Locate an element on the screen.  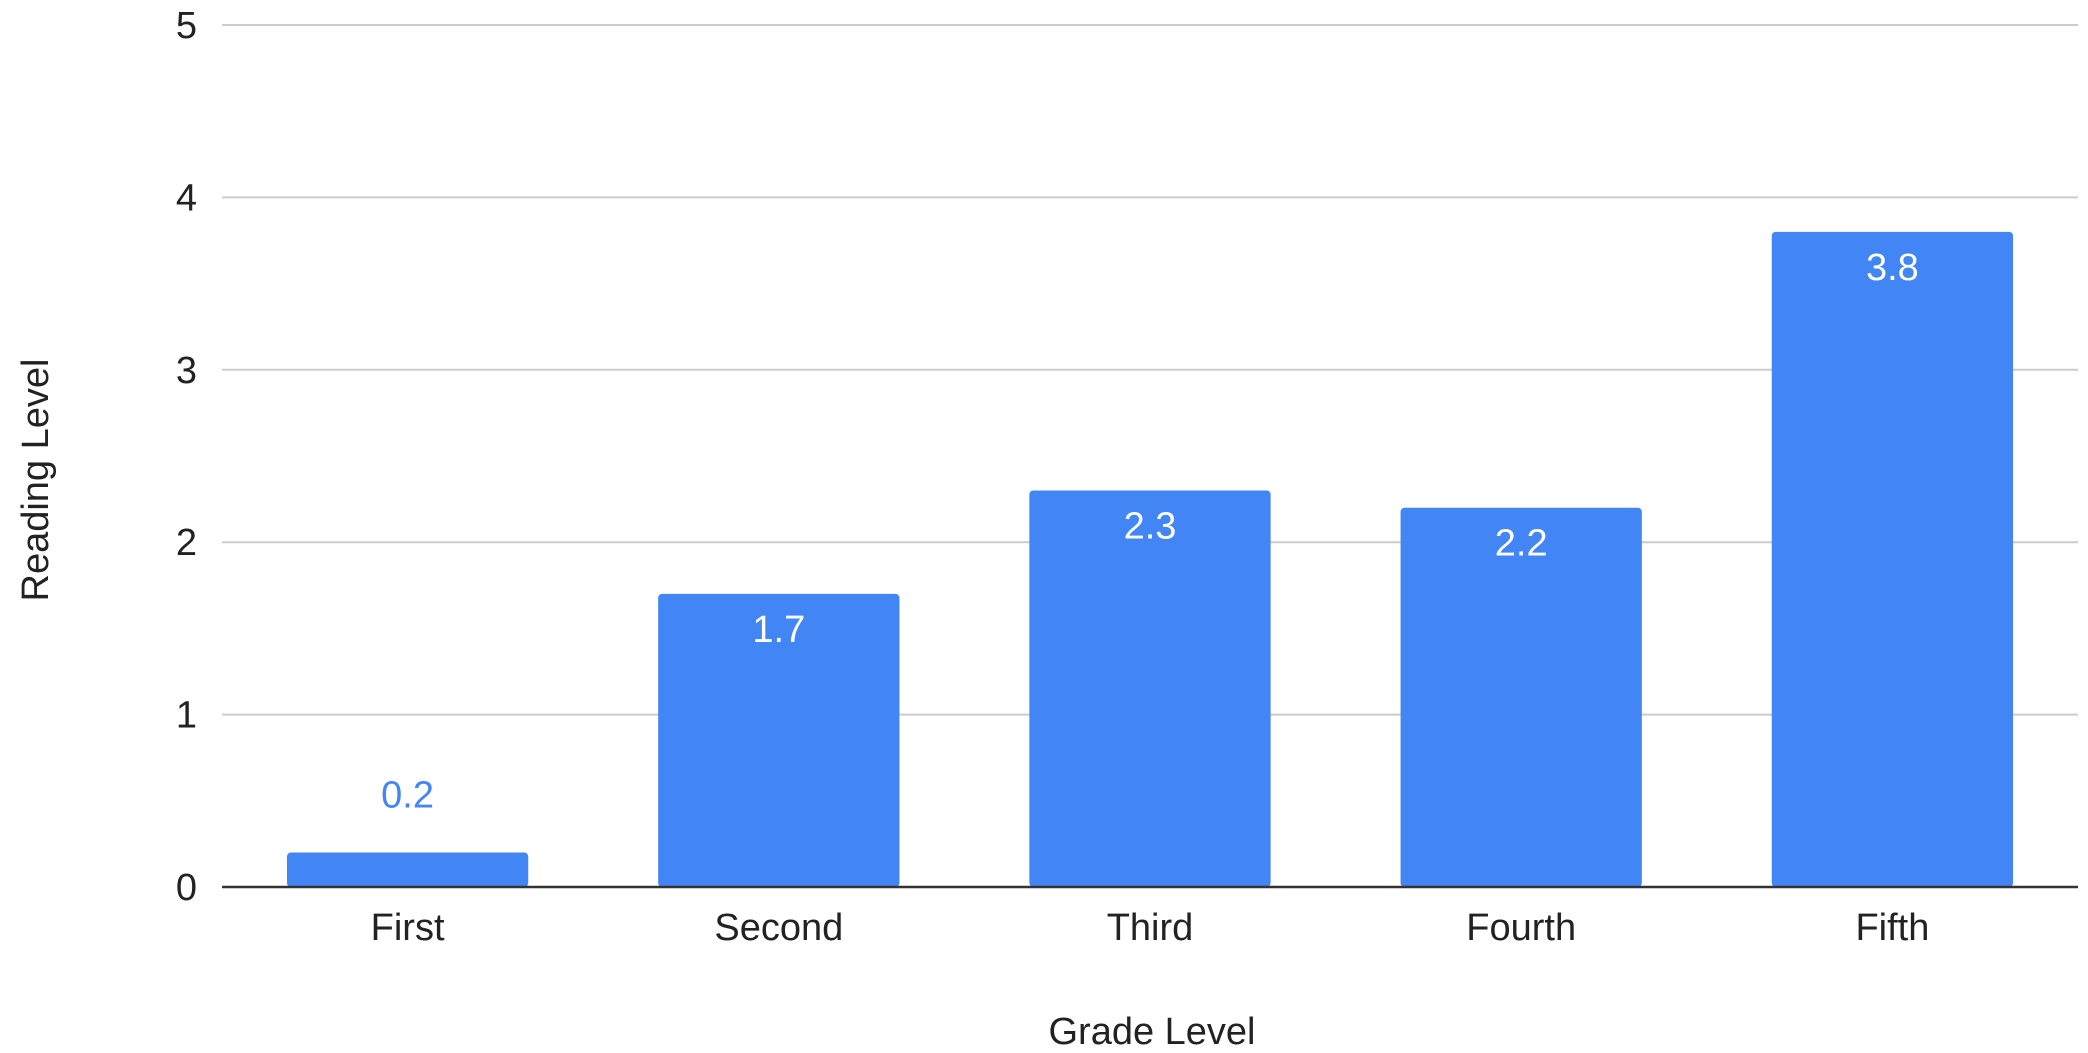
x-tick-label: First is located at coordinates (408, 928).